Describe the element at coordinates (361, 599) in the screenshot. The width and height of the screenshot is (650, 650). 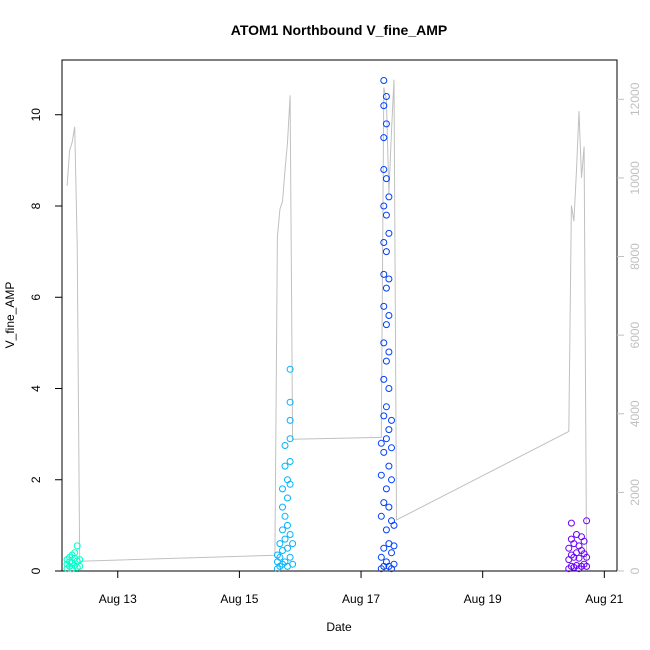
I see `x-tick-label: Aug 17` at that location.